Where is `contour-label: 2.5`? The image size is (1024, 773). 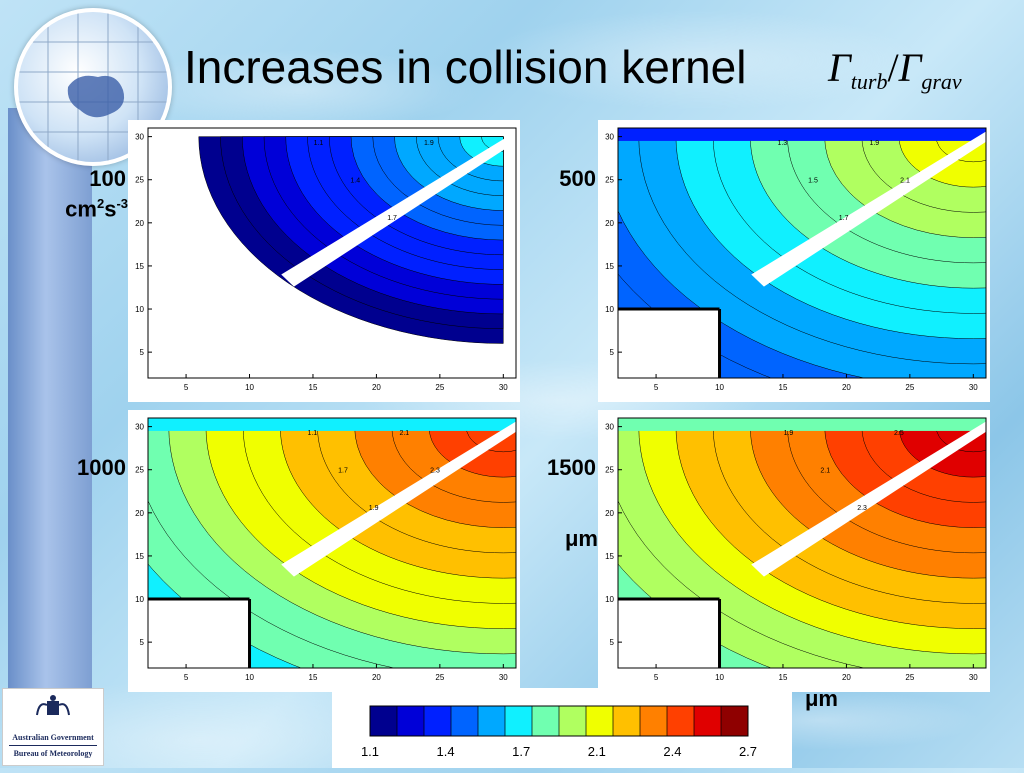
contour-label: 2.5 is located at coordinates (899, 433).